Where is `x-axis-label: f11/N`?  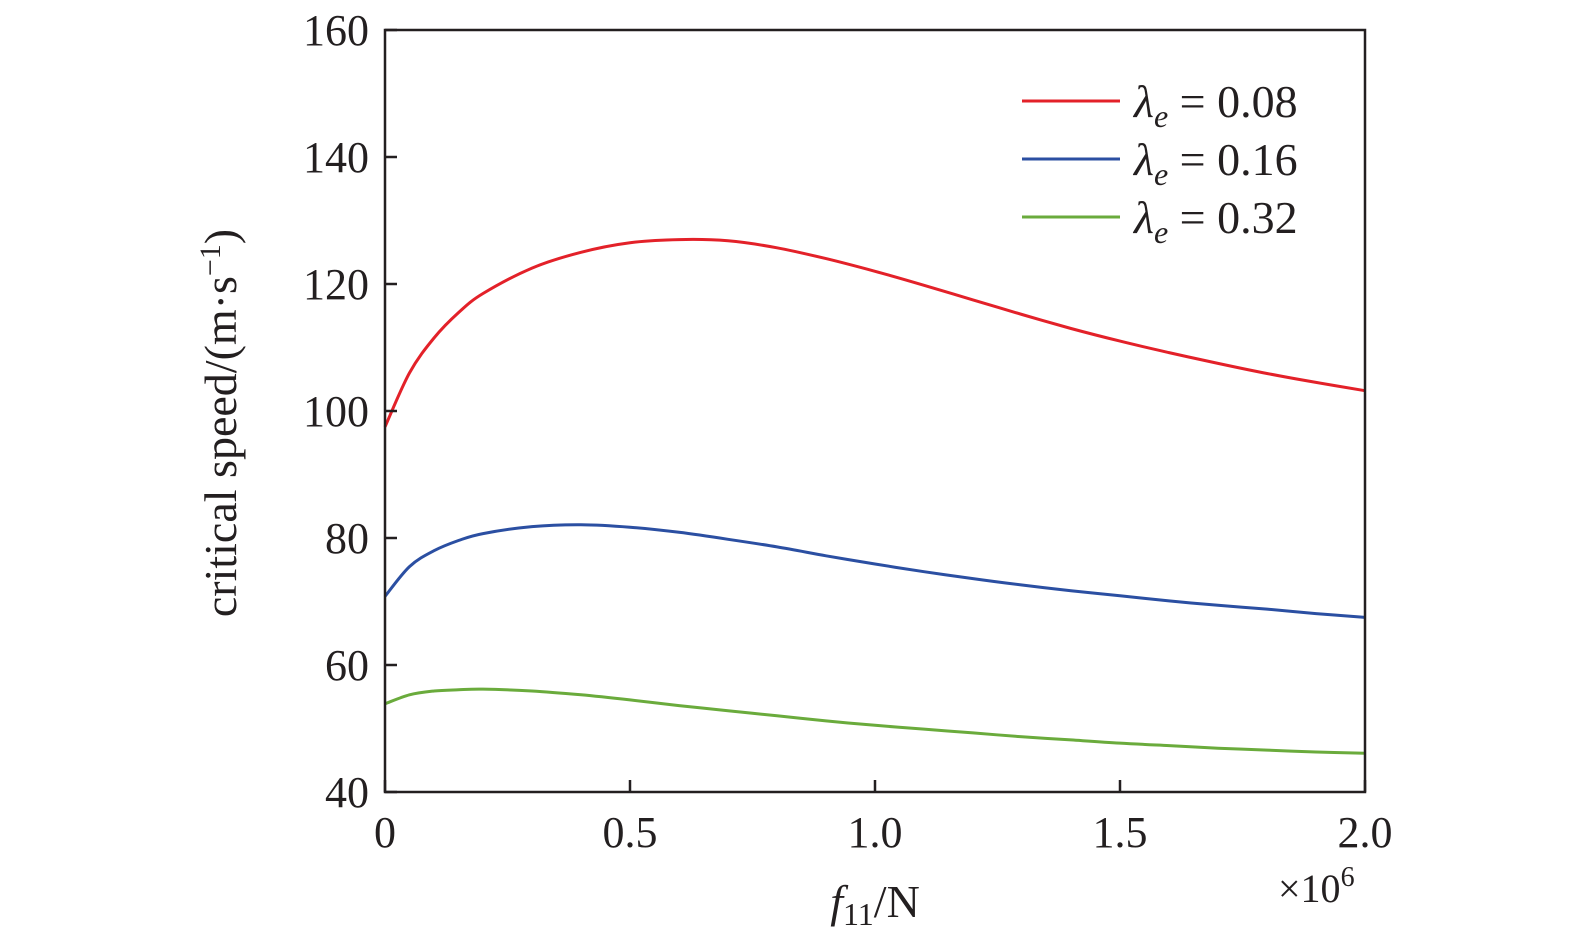
x-axis-label: f11/N is located at coordinates (875, 904).